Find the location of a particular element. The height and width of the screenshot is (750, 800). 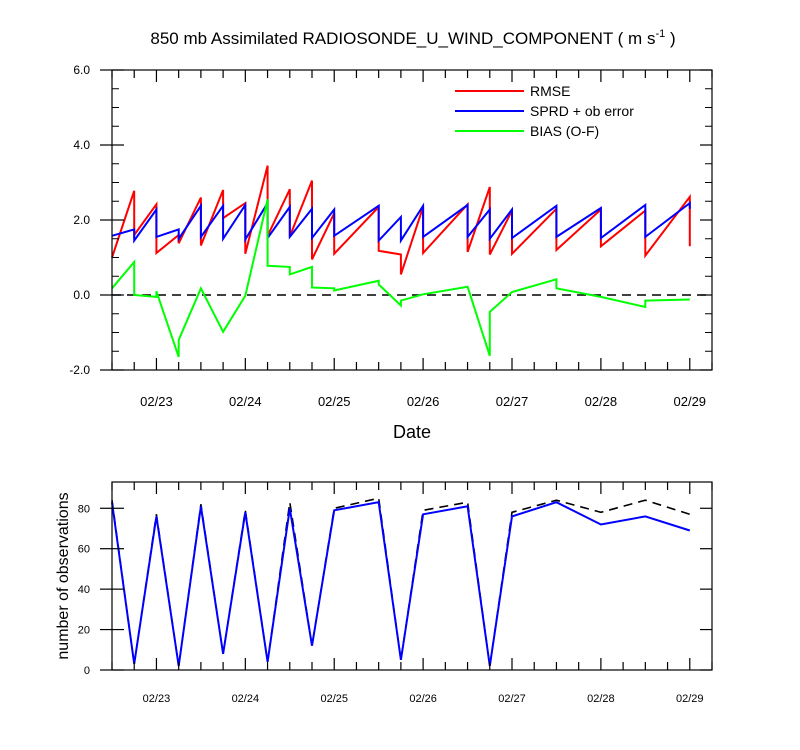

y-tick-label: 20 is located at coordinates (84, 631).